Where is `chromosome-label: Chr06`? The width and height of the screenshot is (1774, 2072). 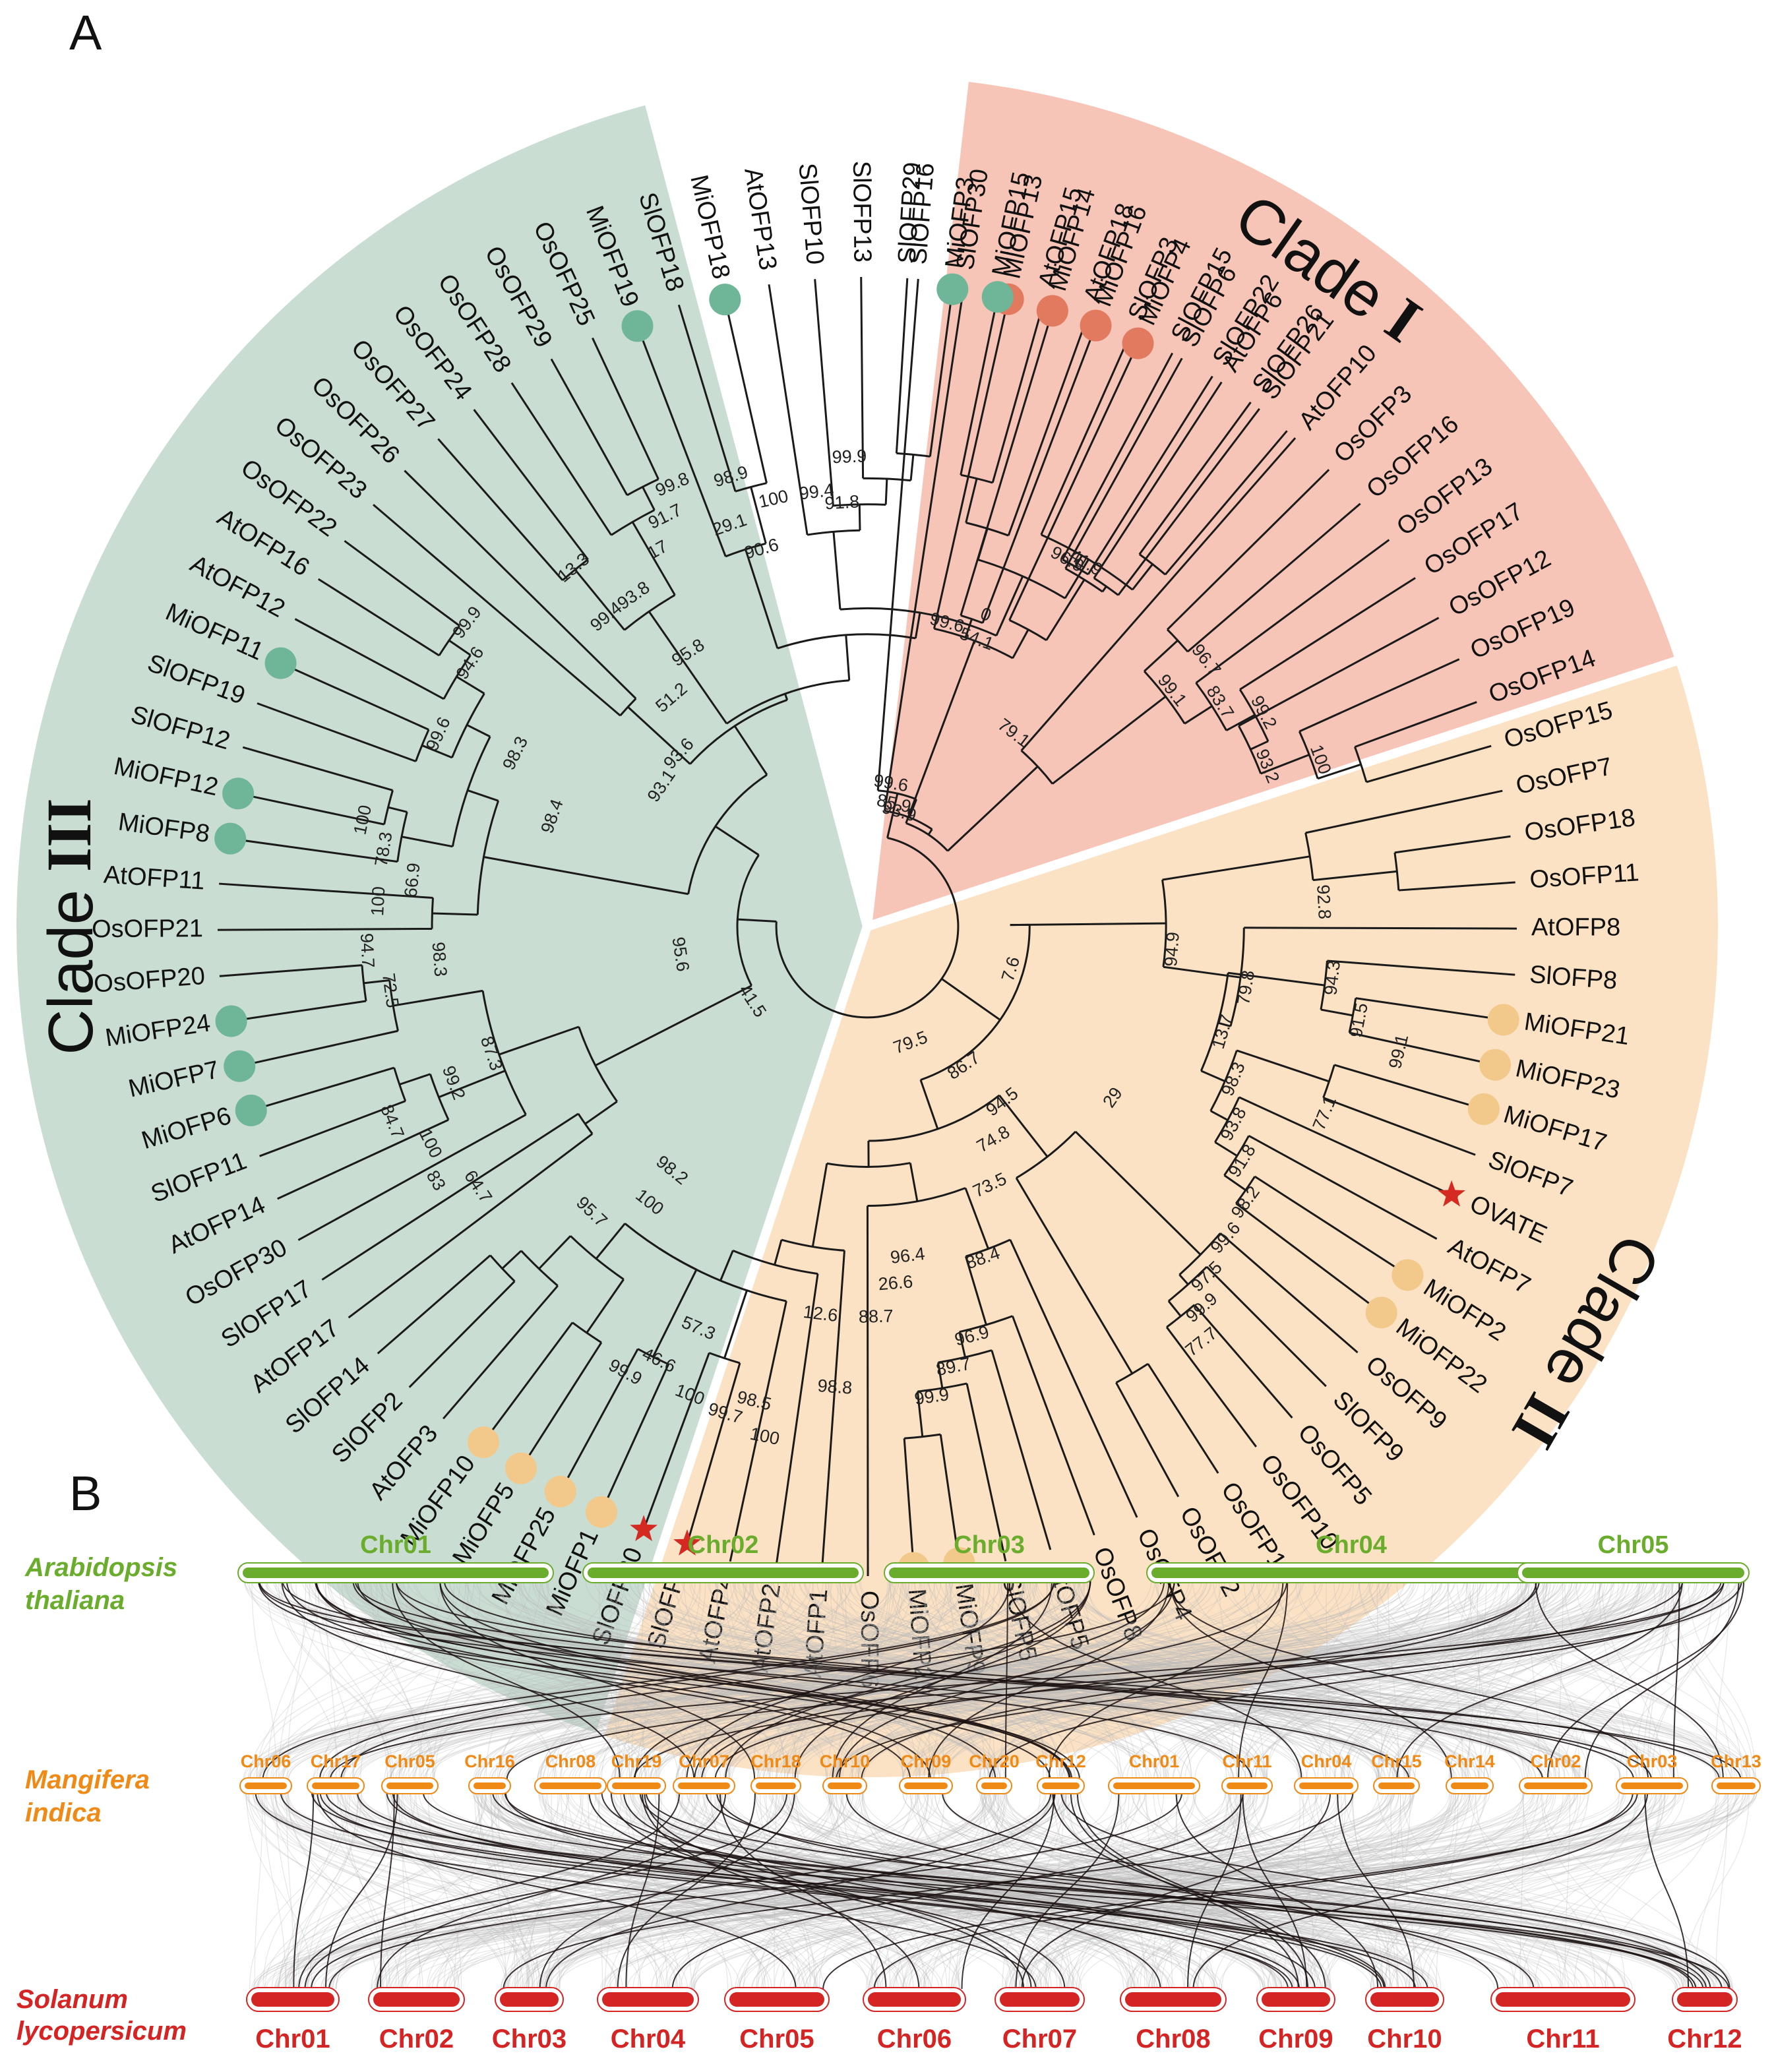 chromosome-label: Chr06 is located at coordinates (266, 1761).